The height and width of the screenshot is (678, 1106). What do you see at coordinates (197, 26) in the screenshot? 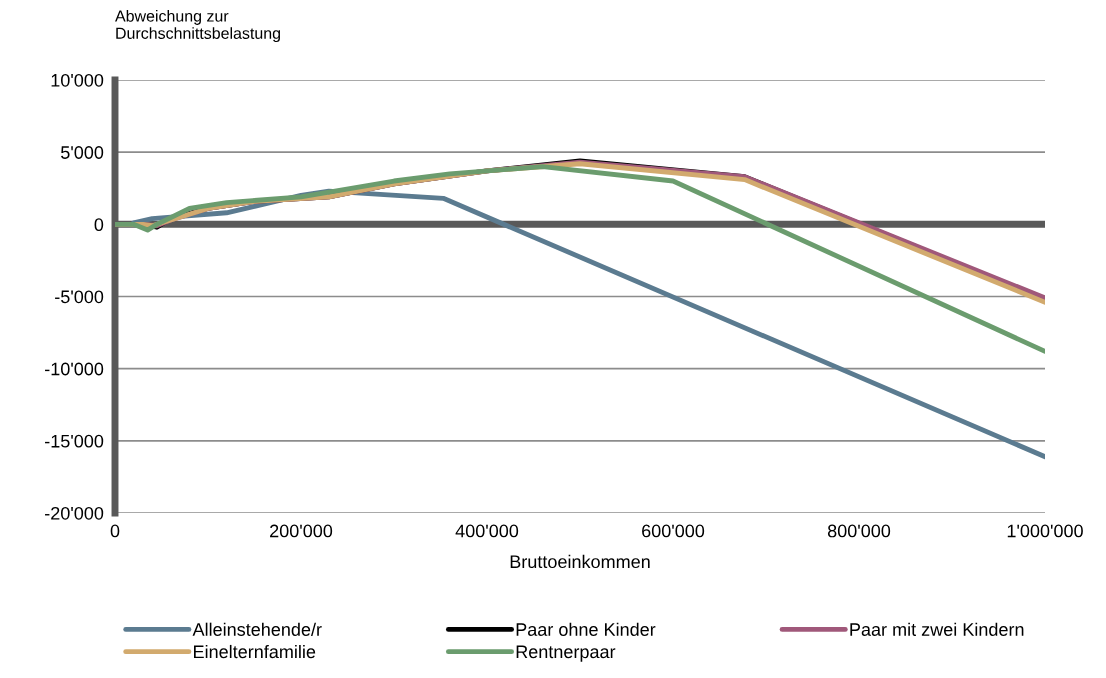
I see `y-axis-title: Abweichung zur Durchschnittsbelastung` at bounding box center [197, 26].